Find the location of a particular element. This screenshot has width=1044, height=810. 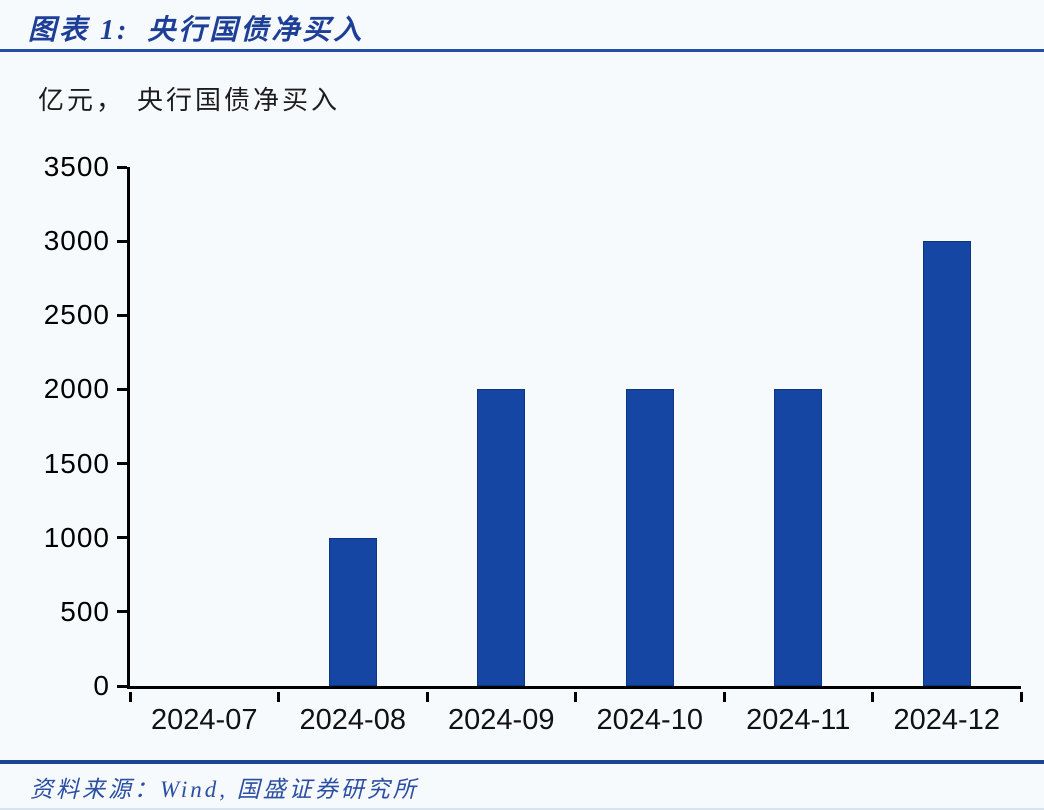

y-axis-label: 2500 is located at coordinates (76, 315).